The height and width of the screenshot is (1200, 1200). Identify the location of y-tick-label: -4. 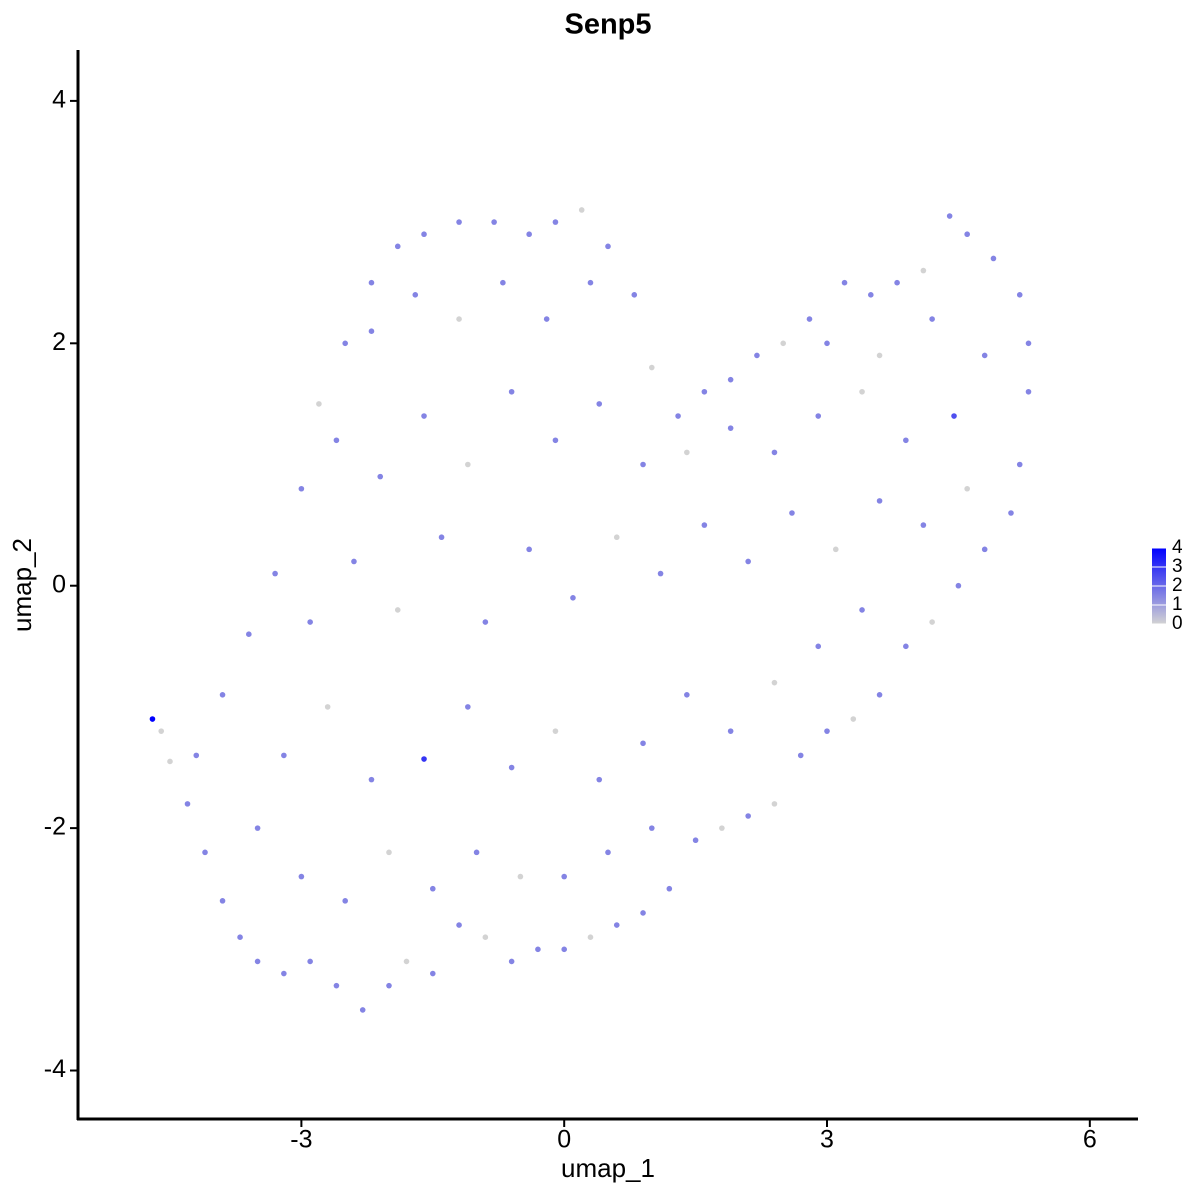
(55, 1069).